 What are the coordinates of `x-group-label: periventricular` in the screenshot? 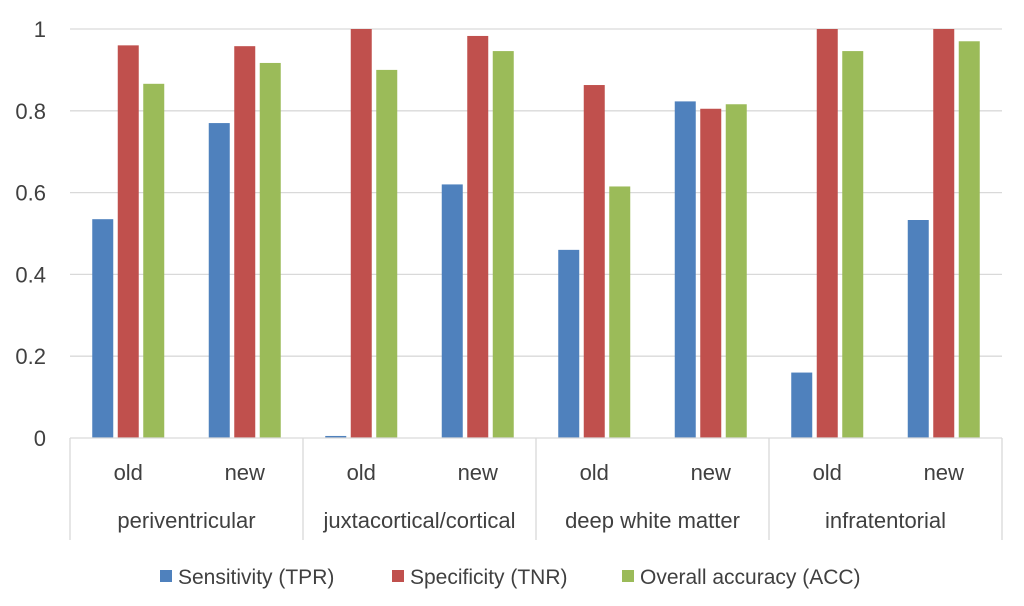 It's located at (186, 520).